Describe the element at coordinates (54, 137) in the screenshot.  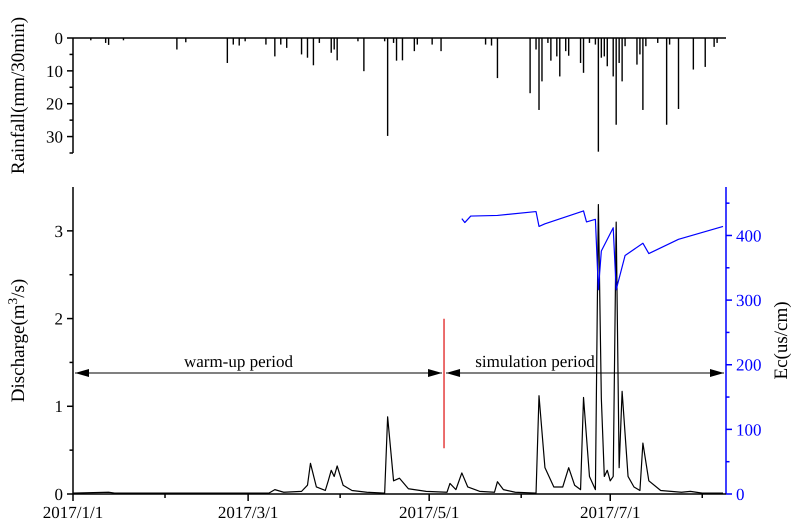
I see `y-tick-label: 30` at that location.